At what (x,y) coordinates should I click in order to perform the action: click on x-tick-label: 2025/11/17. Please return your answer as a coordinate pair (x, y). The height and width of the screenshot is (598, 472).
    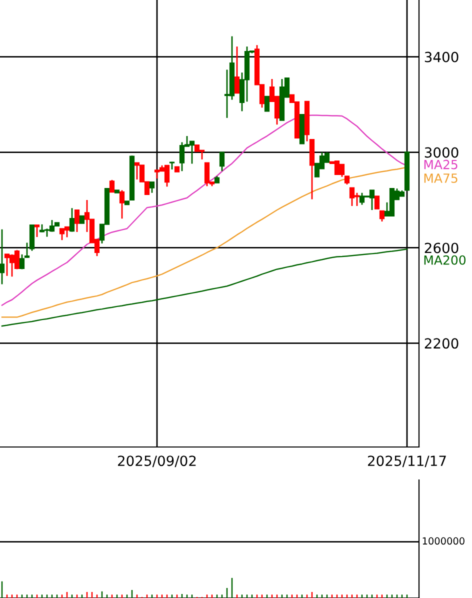
    Looking at the image, I should click on (407, 462).